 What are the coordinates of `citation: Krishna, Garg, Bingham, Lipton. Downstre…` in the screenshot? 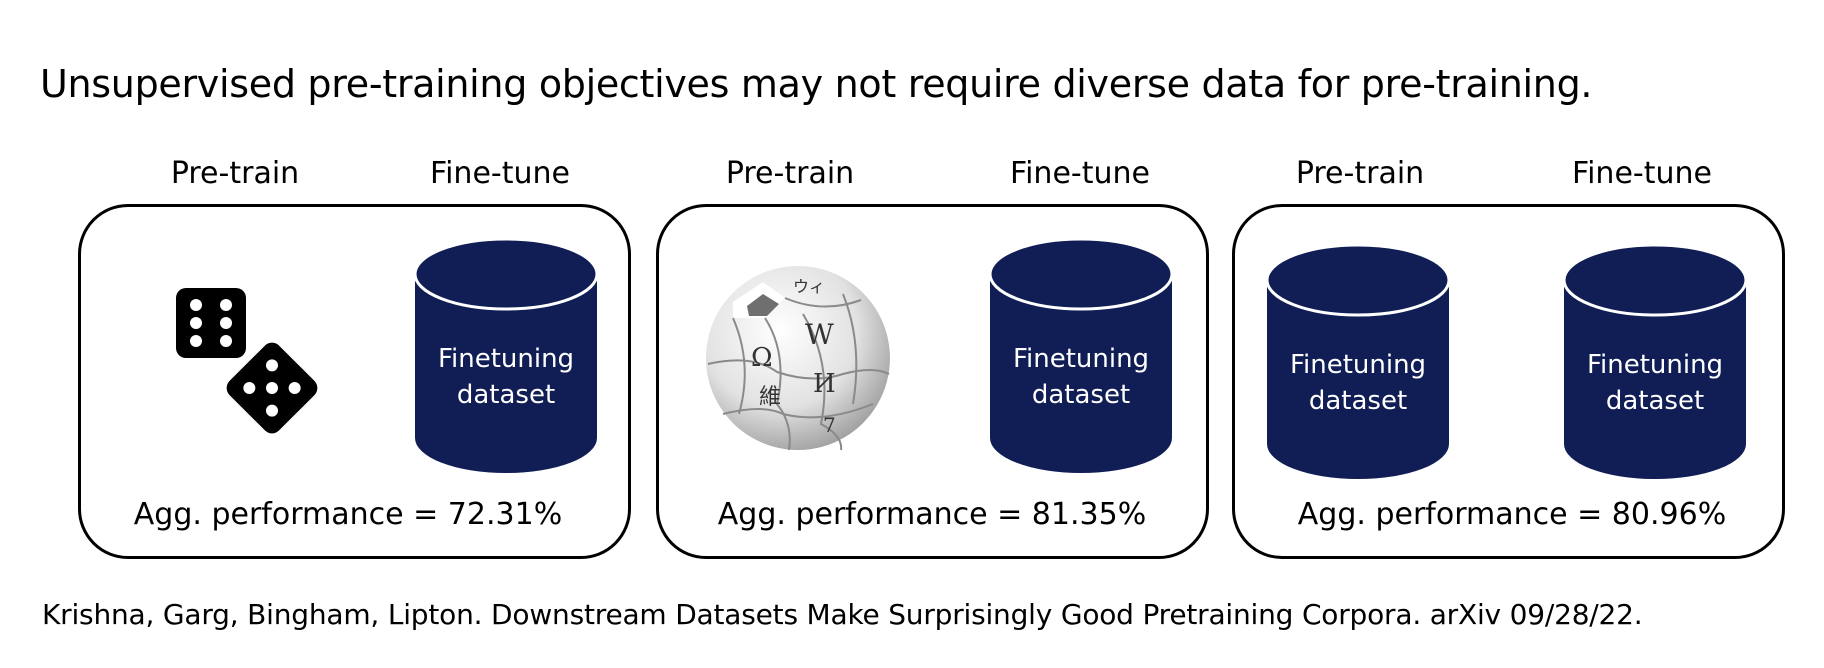 It's located at (842, 614).